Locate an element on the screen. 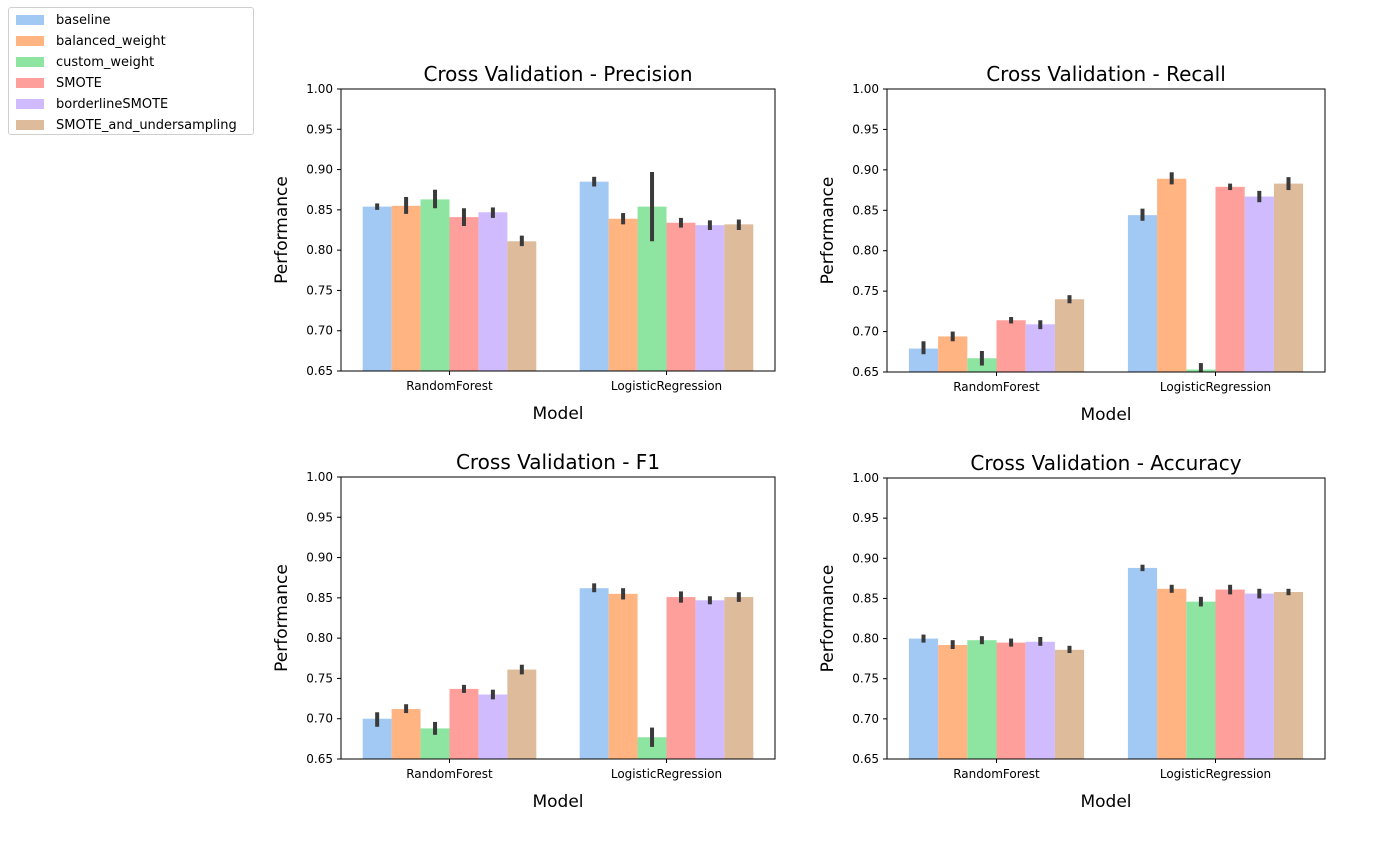  chart-title: Cross Validation - Precision is located at coordinates (557, 74).